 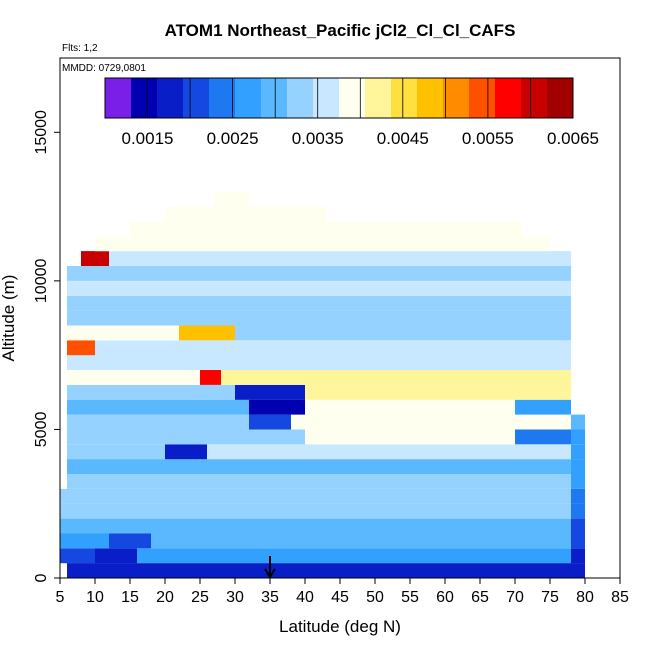 I want to click on colorbar-label: 0.0035, so click(x=318, y=138).